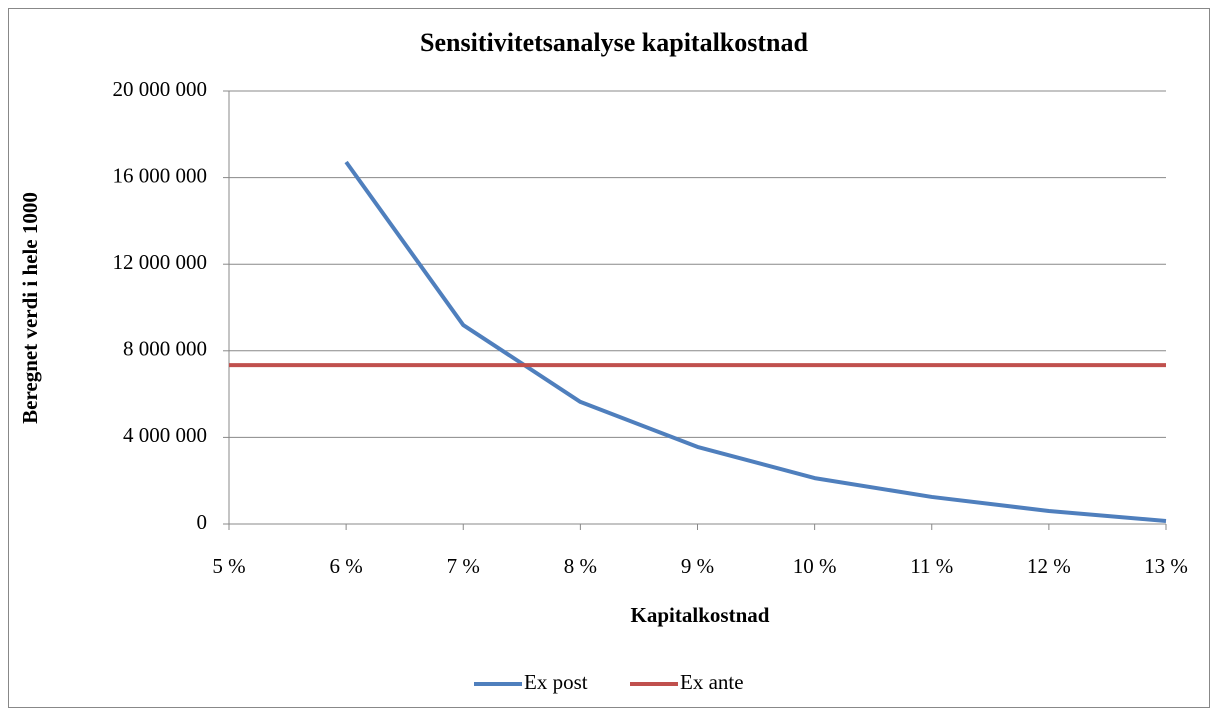  What do you see at coordinates (463, 566) in the screenshot?
I see `x-tick-label: 7 %` at bounding box center [463, 566].